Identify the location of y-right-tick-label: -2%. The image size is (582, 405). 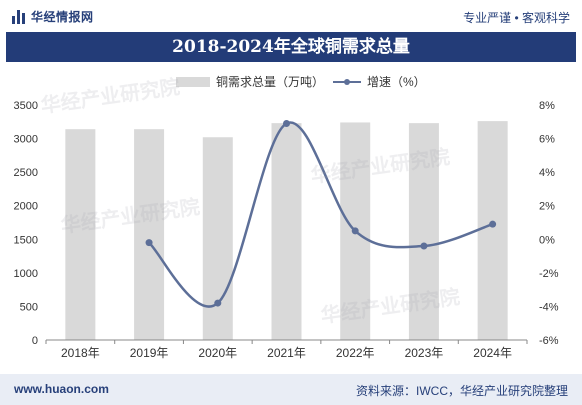
(549, 274).